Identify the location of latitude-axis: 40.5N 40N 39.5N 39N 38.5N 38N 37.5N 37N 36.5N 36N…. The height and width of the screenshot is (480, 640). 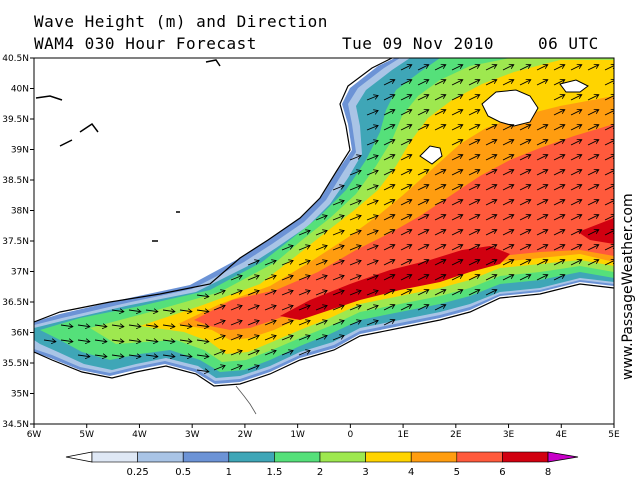
(18, 242).